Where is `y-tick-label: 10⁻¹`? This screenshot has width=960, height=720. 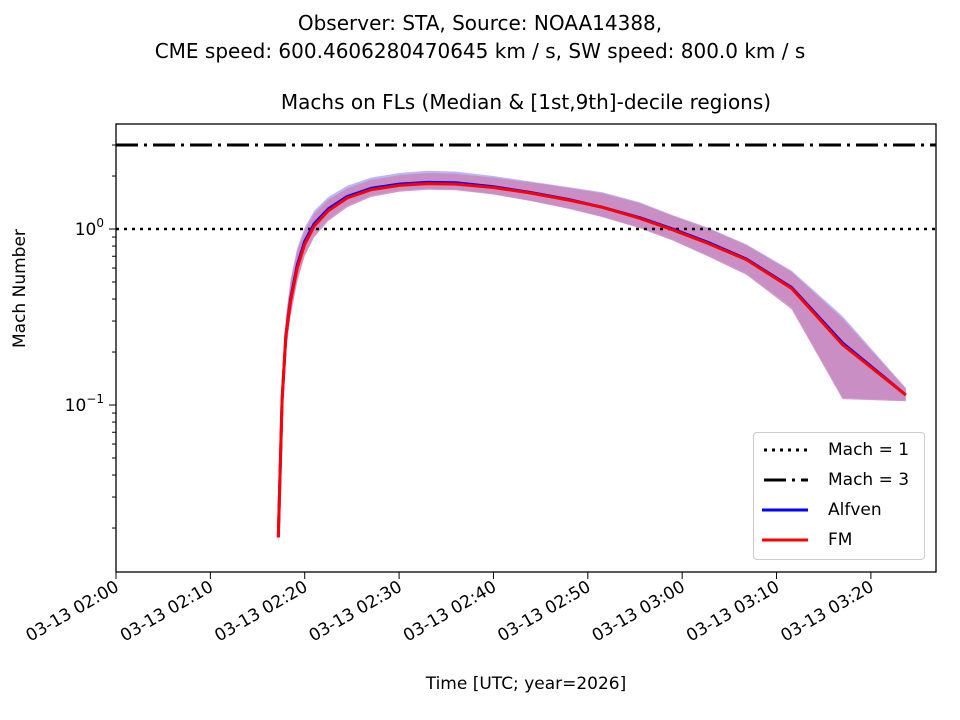
y-tick-label: 10⁻¹ is located at coordinates (84, 404).